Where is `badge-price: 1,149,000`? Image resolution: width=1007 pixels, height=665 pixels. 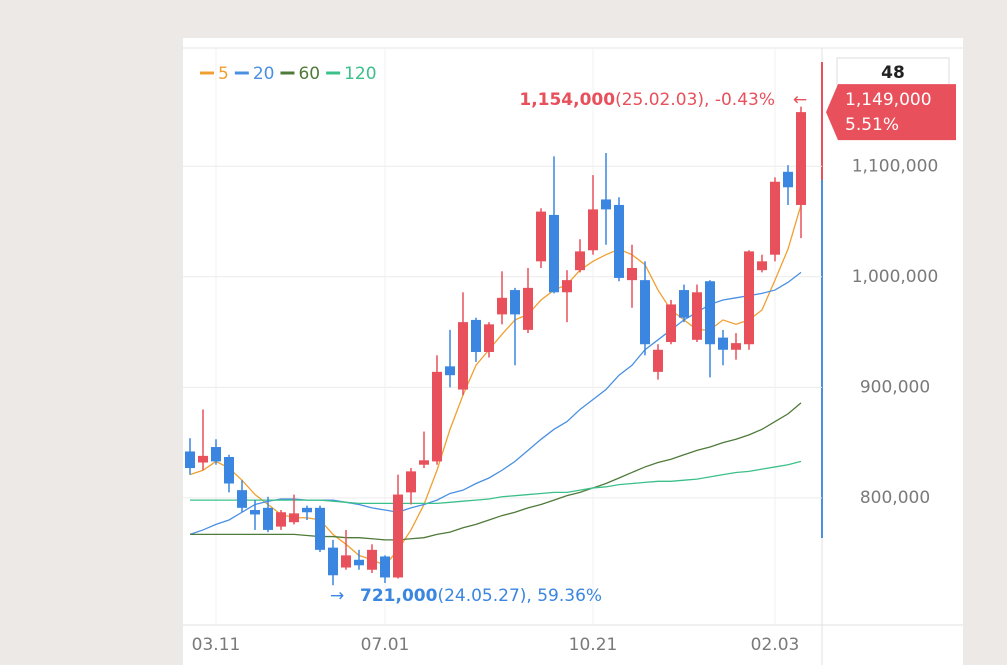 badge-price: 1,149,000 is located at coordinates (888, 100).